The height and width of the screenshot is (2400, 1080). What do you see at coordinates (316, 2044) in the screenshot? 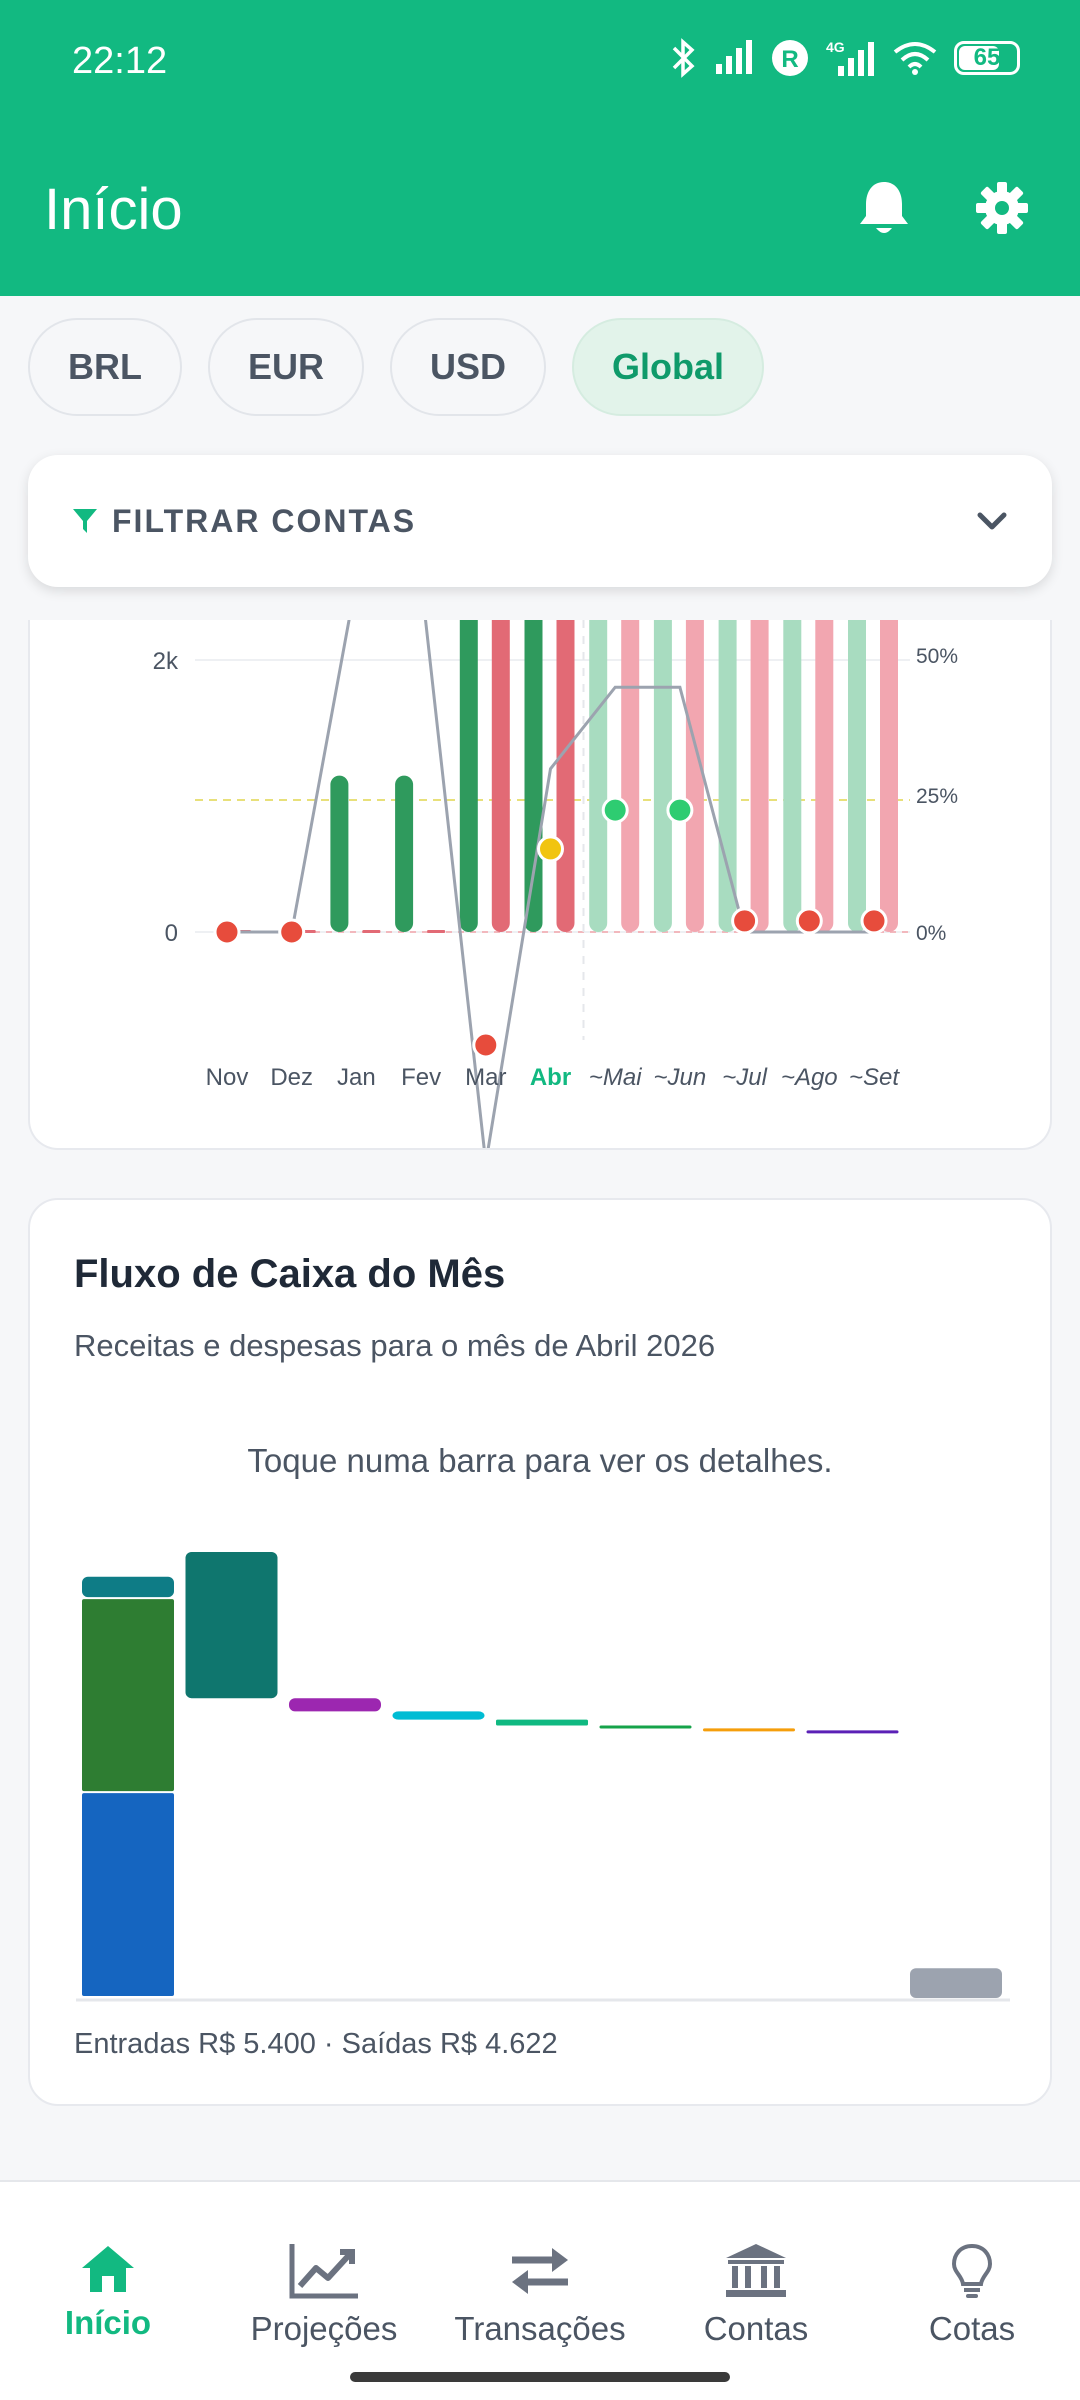
I see `cashflow-totals: Entradas R$ 5.400 · Saídas R$ 4.622` at bounding box center [316, 2044].